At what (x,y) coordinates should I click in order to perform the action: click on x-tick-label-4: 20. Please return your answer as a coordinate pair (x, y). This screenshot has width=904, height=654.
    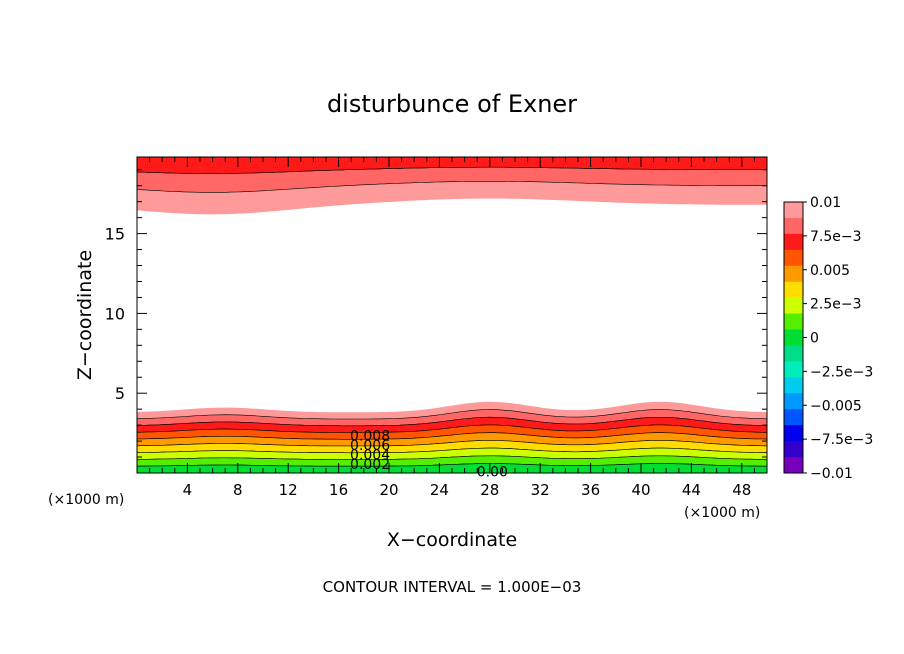
    Looking at the image, I should click on (388, 490).